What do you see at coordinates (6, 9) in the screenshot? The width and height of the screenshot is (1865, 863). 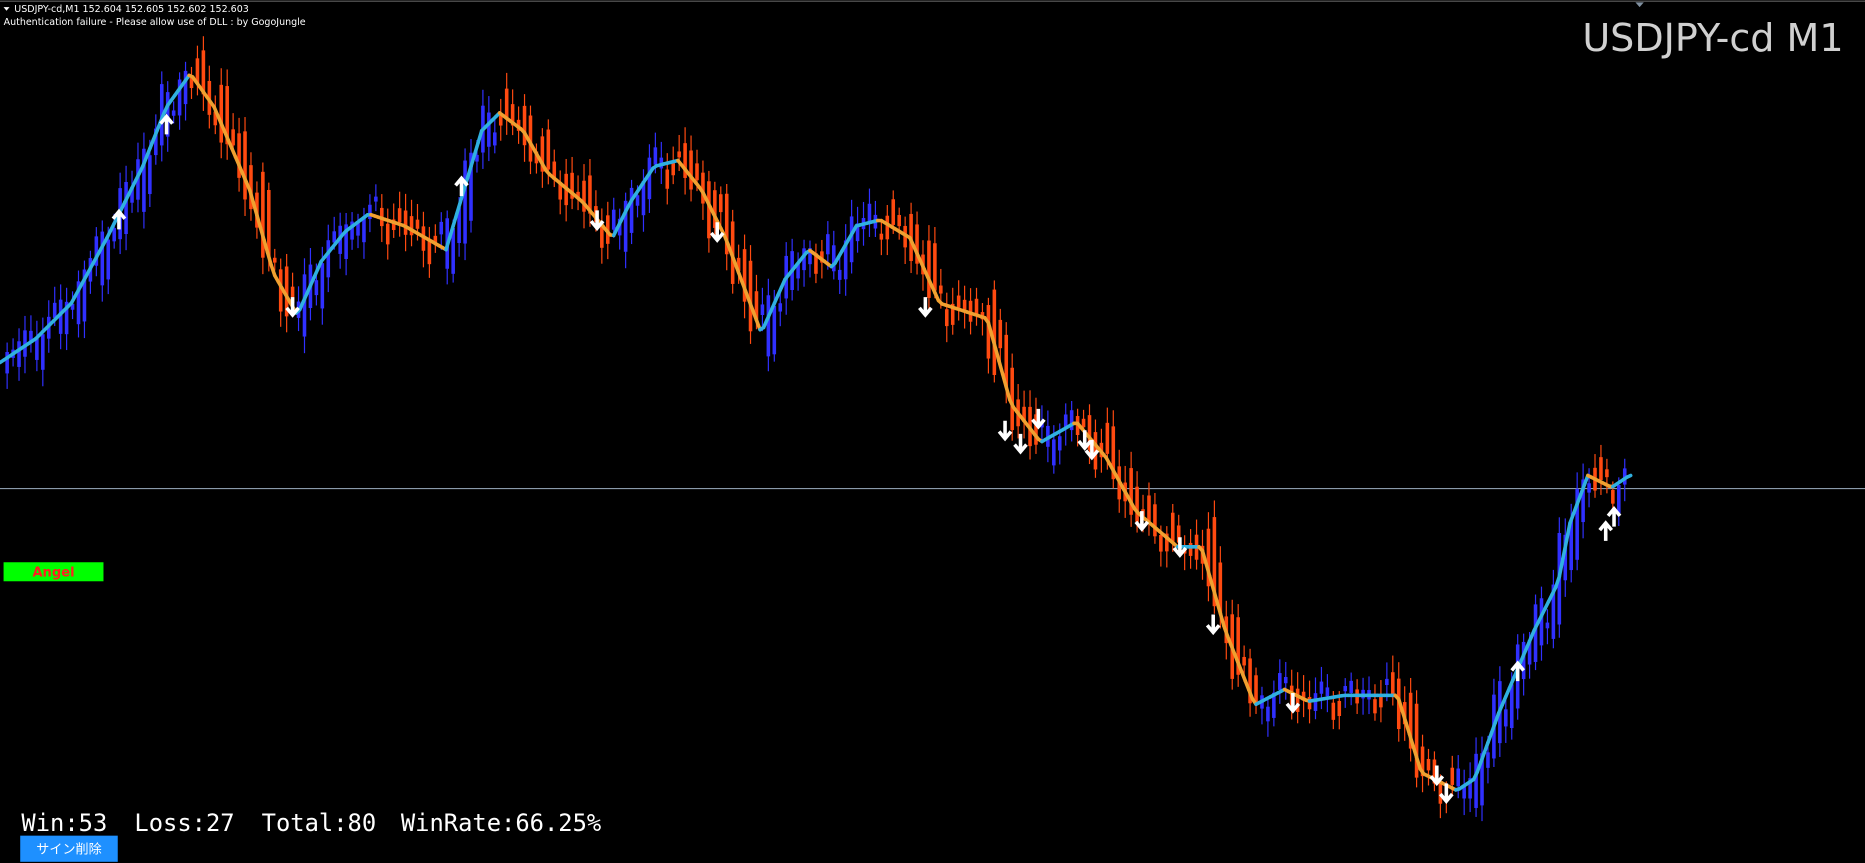 I see `collapse-icon` at bounding box center [6, 9].